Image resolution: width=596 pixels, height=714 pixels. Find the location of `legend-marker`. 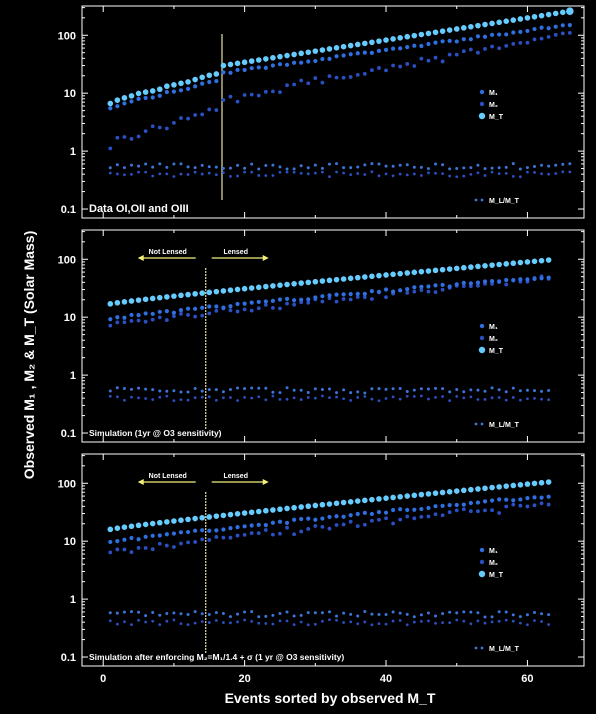

legend-marker is located at coordinates (482, 92).